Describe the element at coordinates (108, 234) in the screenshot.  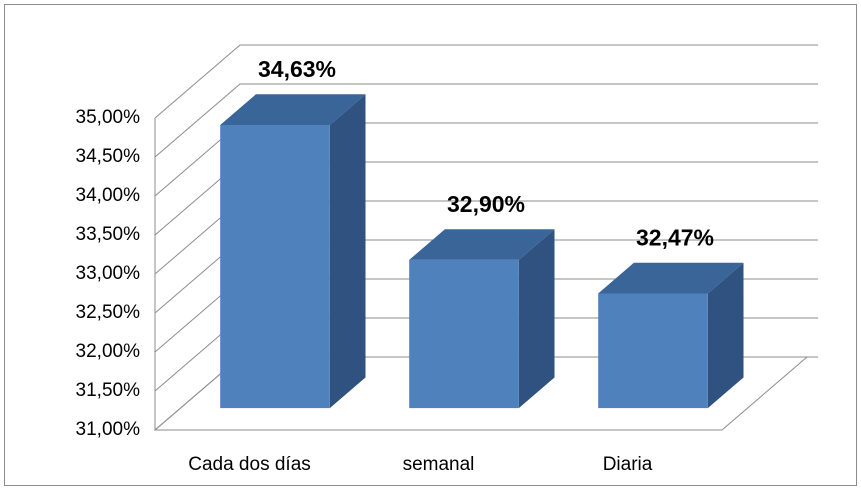
I see `y-tick-label: 33,50%` at that location.